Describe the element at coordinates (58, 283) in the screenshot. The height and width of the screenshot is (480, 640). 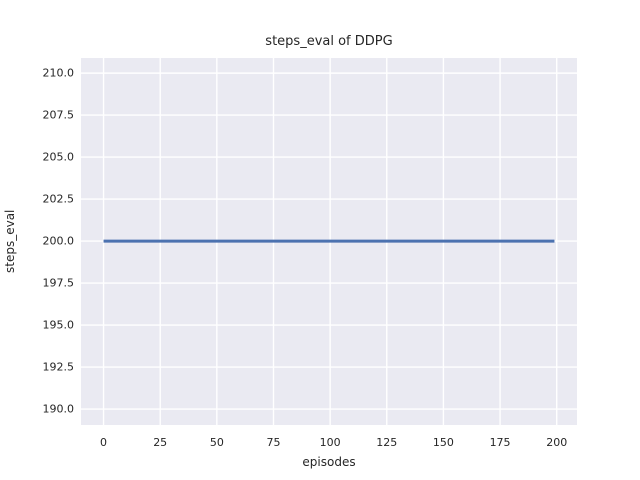
I see `y-tick-label: 197.5` at that location.